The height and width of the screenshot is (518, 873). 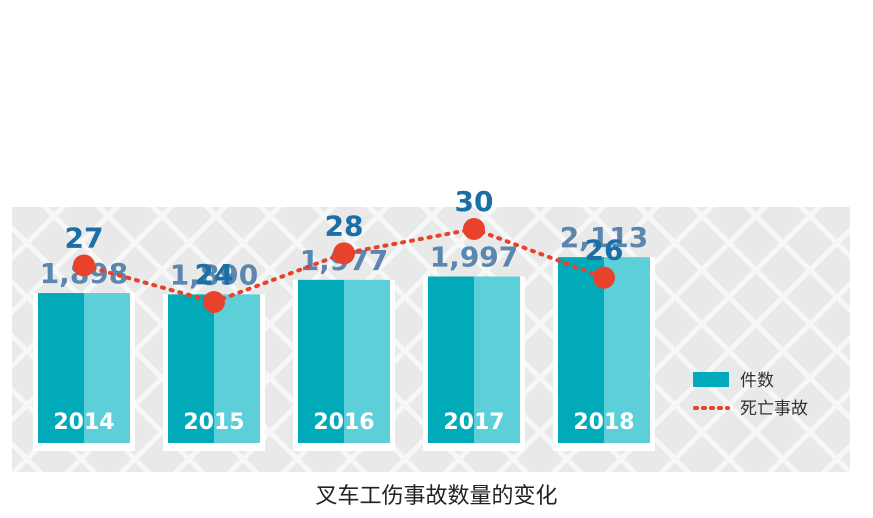 I want to click on bar-group-2014: 1,8982014, so click(x=84, y=354).